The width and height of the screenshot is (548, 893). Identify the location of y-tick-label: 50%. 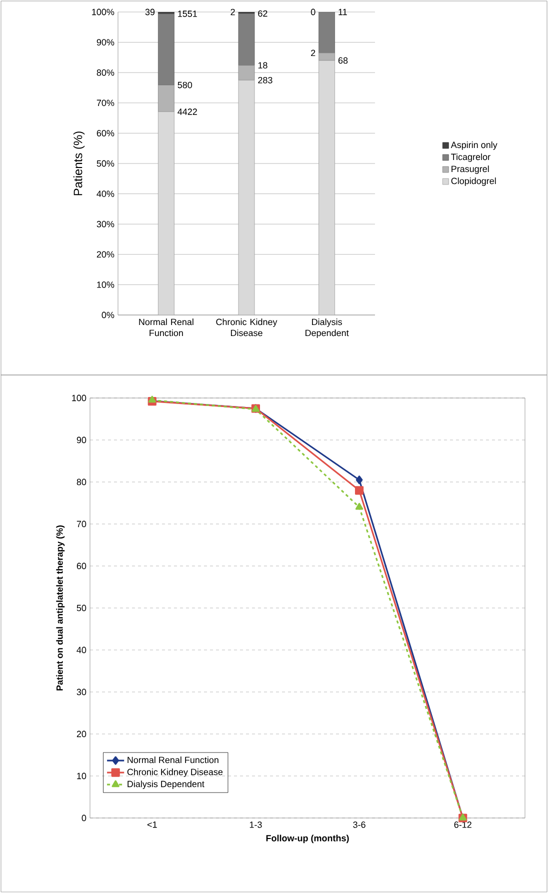
(105, 163).